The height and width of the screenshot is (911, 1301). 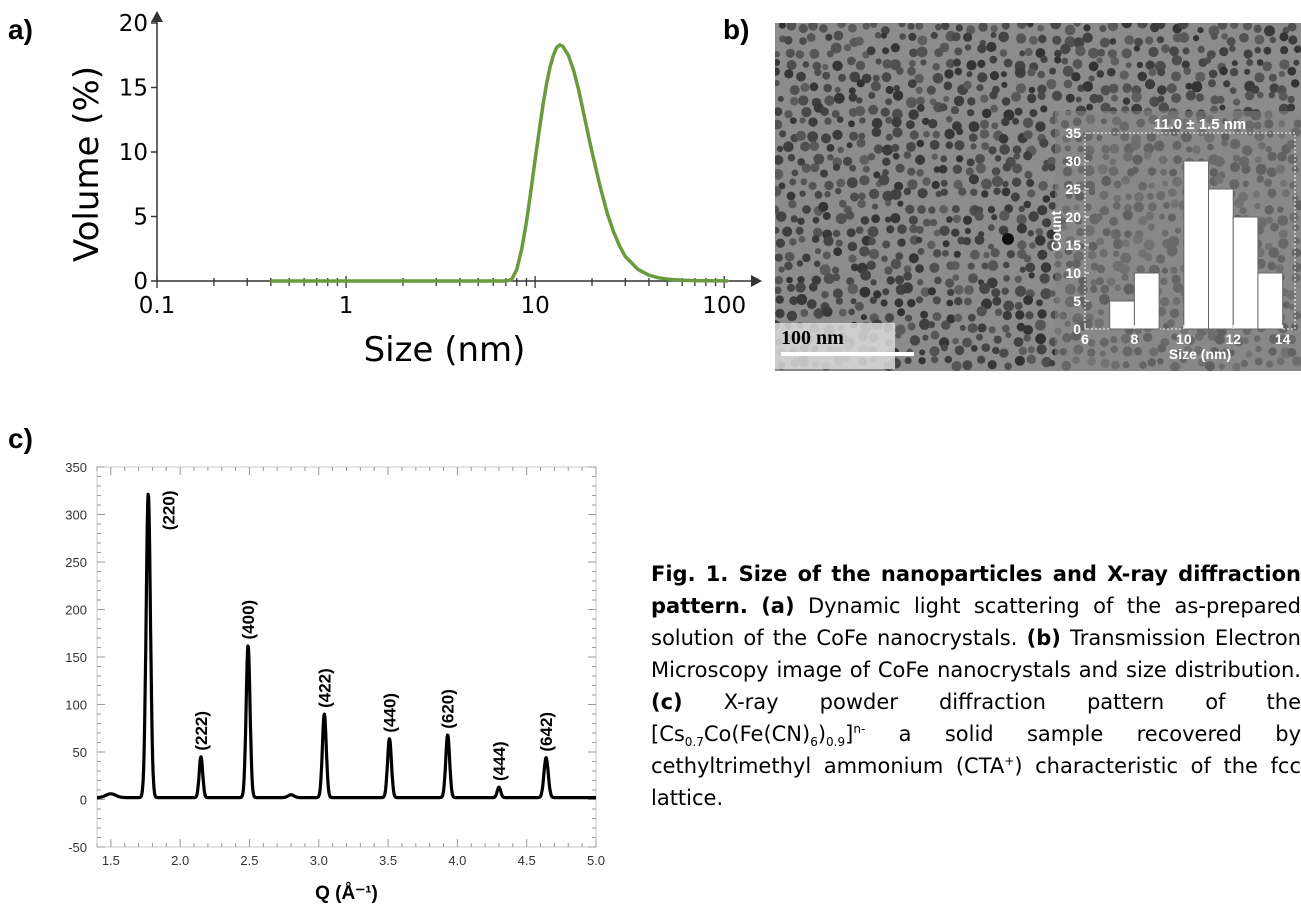 What do you see at coordinates (778, 606) in the screenshot?
I see `caption-tag-a: (a)` at bounding box center [778, 606].